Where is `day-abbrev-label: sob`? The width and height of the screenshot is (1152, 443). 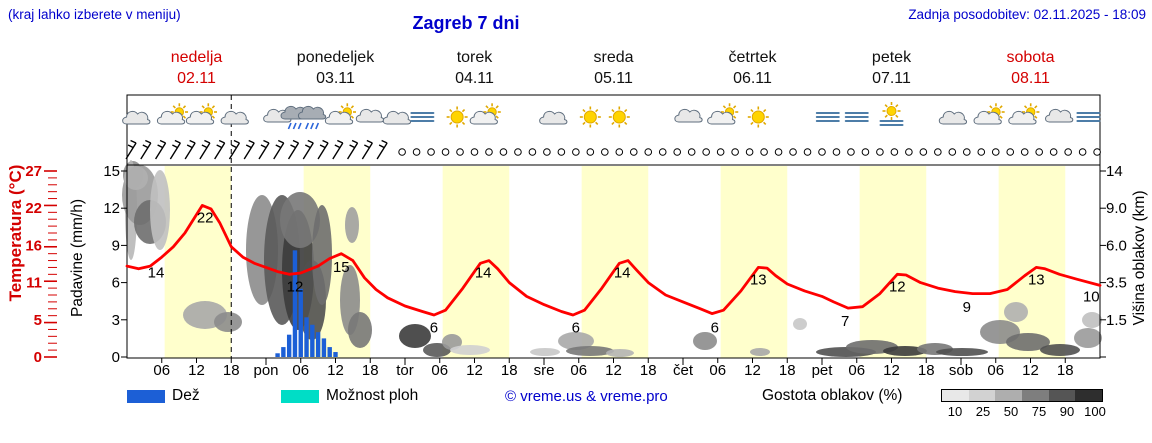
day-abbrev-label: sob is located at coordinates (961, 370).